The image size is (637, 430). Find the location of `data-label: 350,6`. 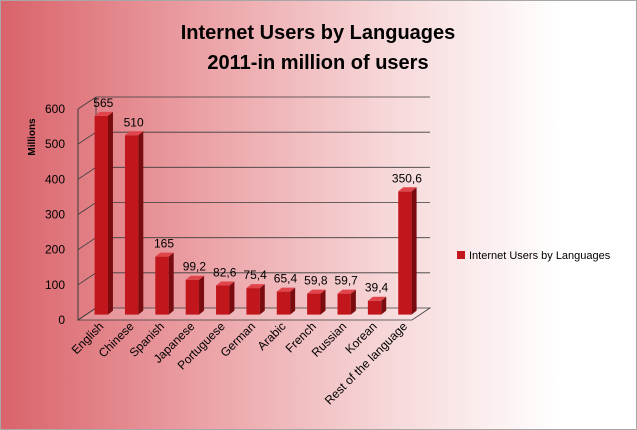

data-label: 350,6 is located at coordinates (407, 178).